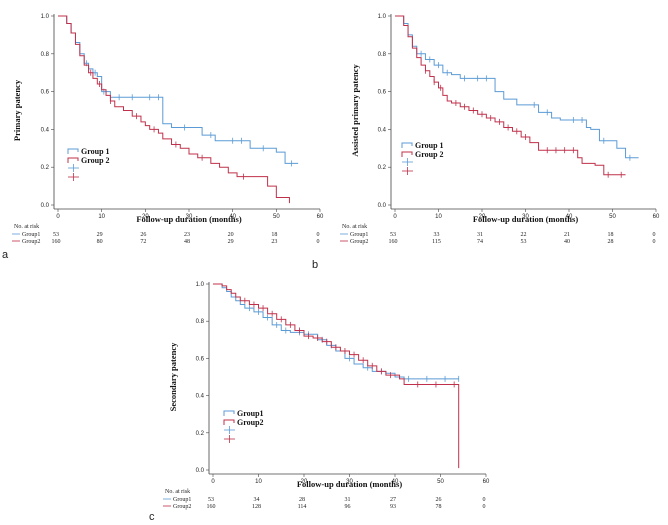  Describe the element at coordinates (143, 242) in the screenshot. I see `panel-a-risk-row-group2-value: 72` at that location.